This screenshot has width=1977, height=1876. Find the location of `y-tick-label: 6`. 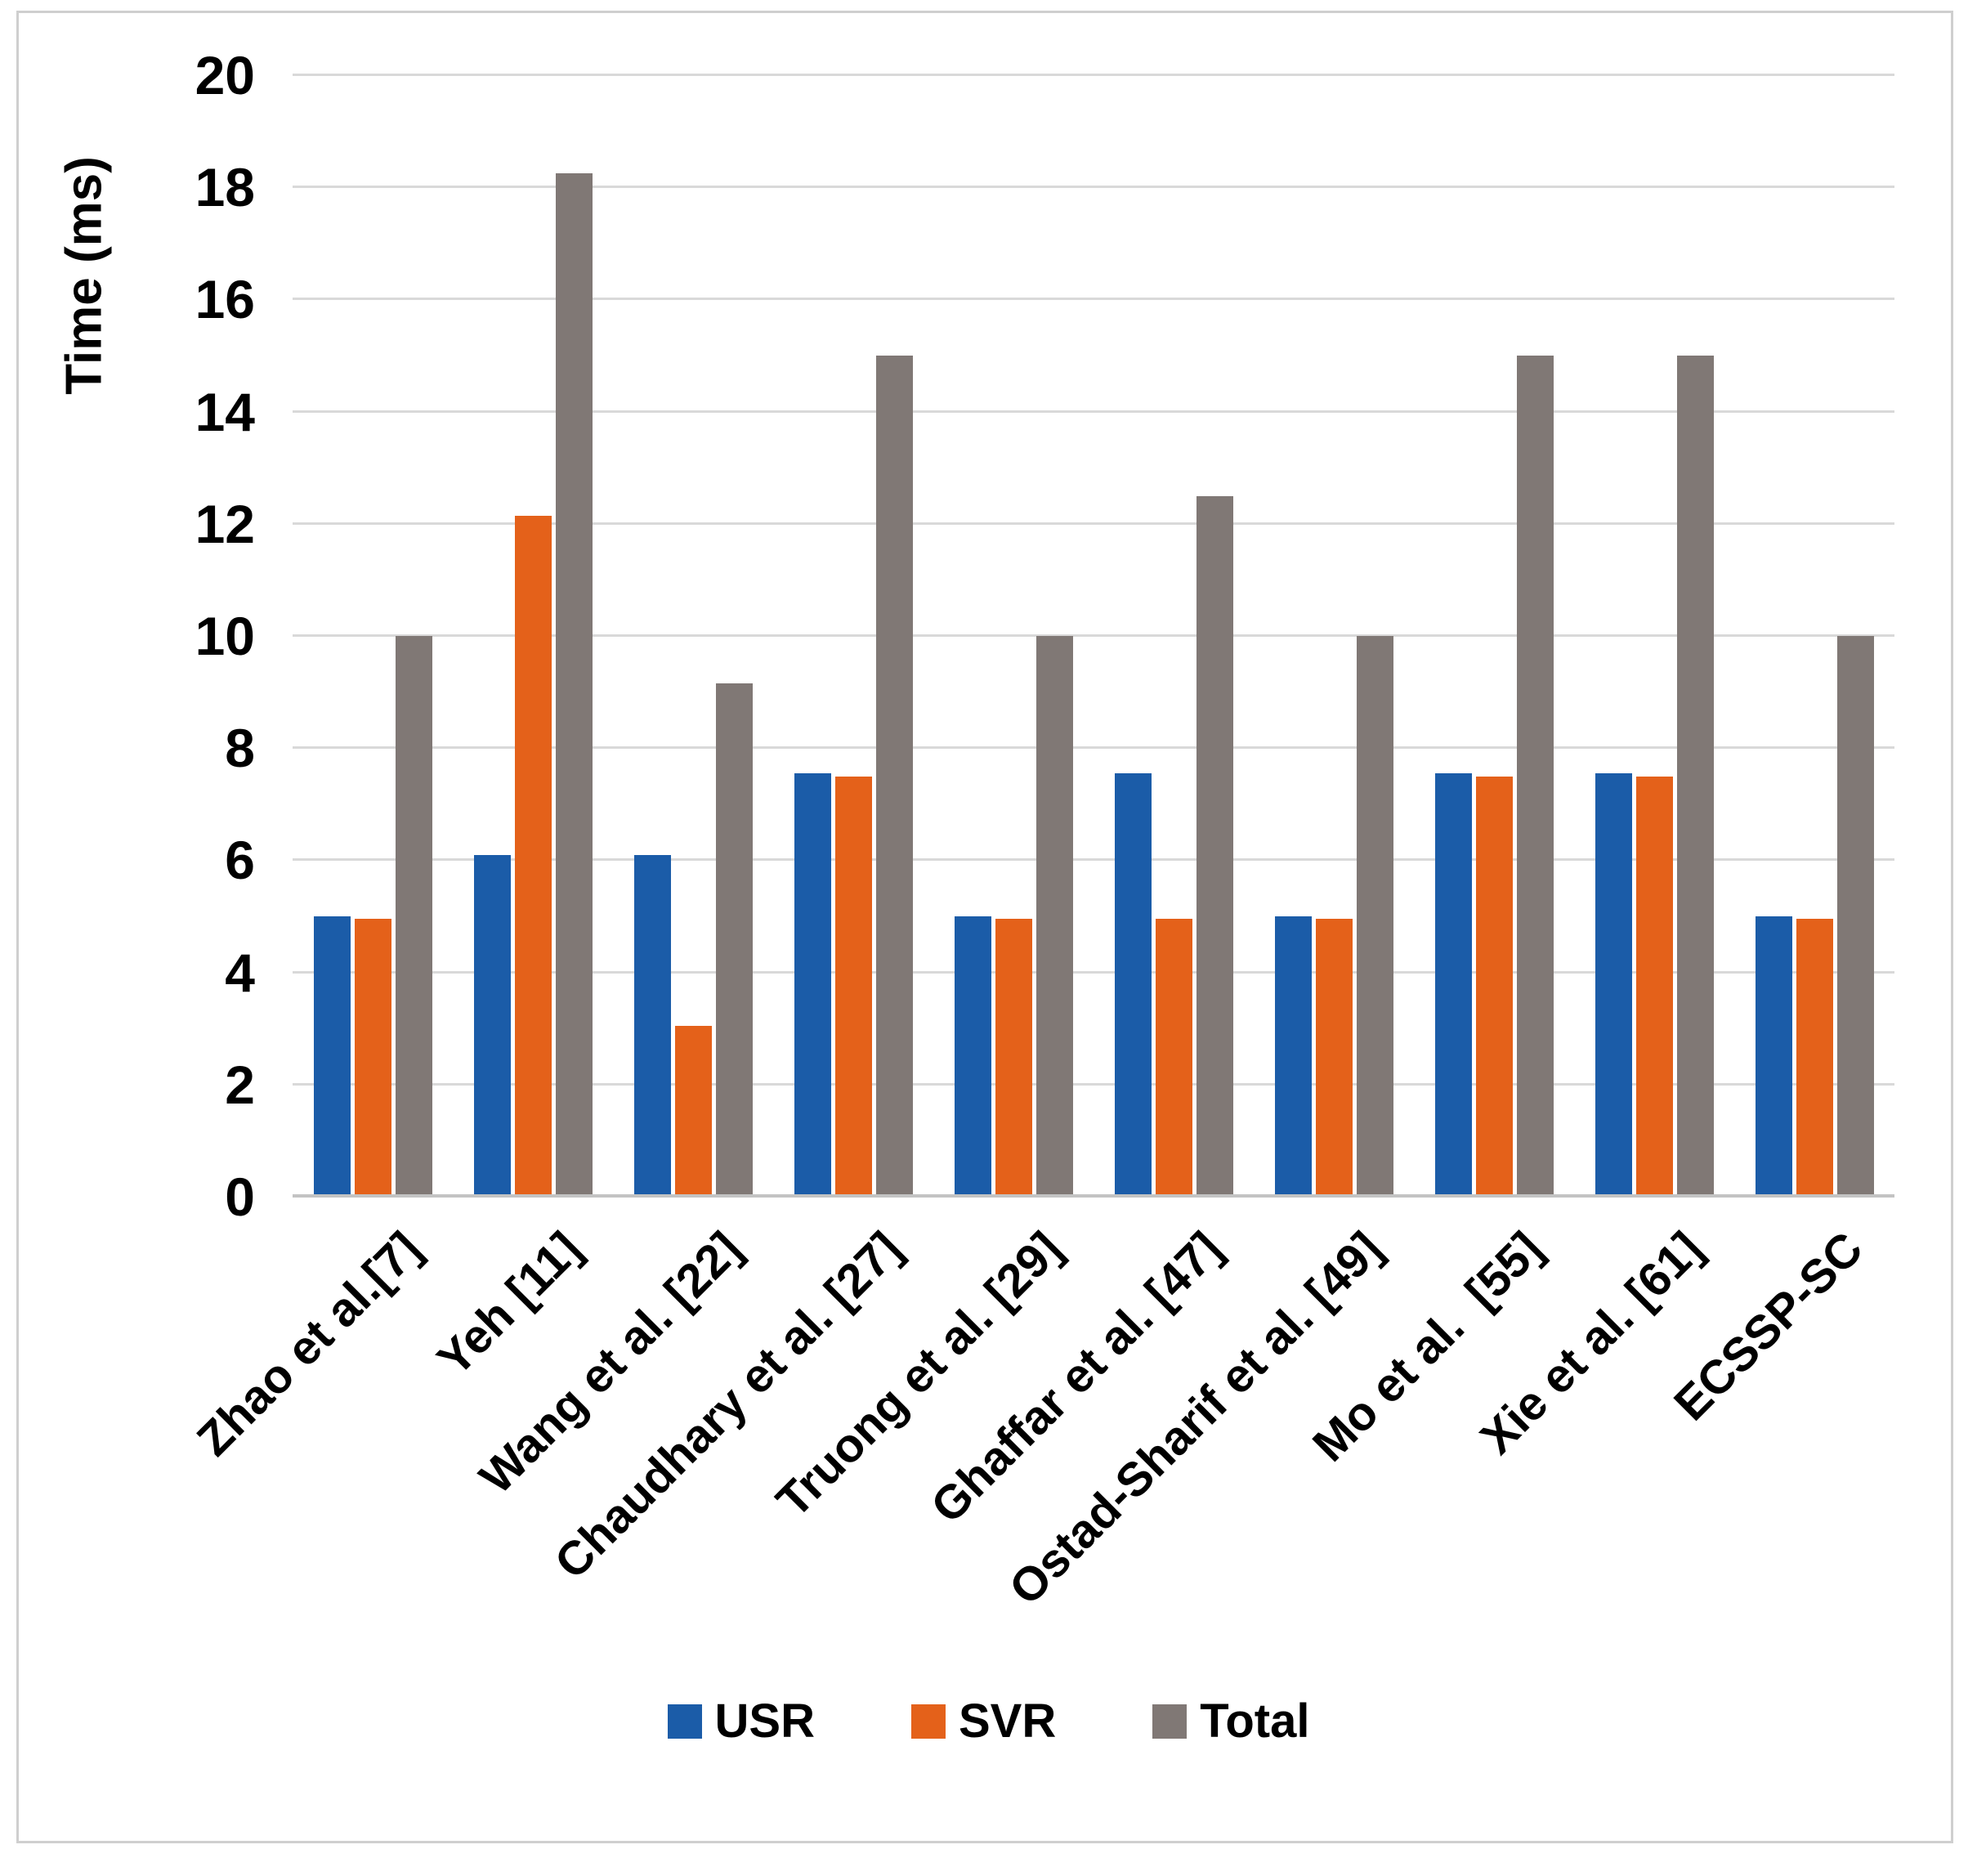

y-tick-label: 6 is located at coordinates (240, 860).